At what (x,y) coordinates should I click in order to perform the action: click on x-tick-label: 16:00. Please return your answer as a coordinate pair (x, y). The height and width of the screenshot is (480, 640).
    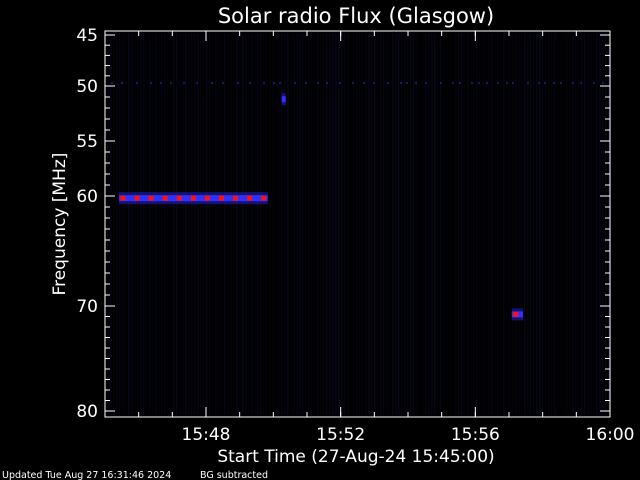
    Looking at the image, I should click on (610, 435).